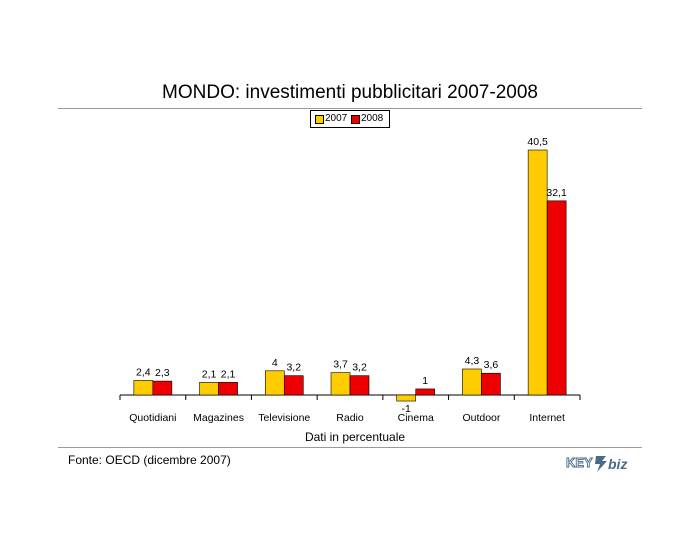  I want to click on legend-label-2007: 2007, so click(336, 118).